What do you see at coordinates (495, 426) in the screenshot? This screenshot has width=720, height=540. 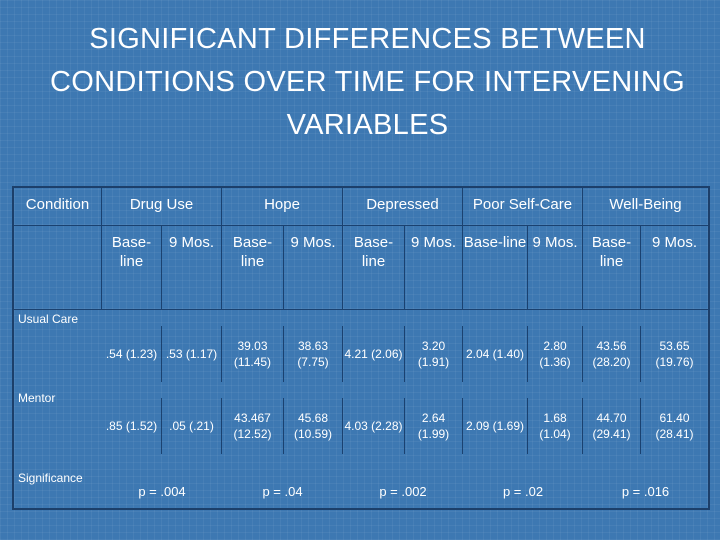 I see `mentor-selfcare-baseline: 2.09 (1.69)` at bounding box center [495, 426].